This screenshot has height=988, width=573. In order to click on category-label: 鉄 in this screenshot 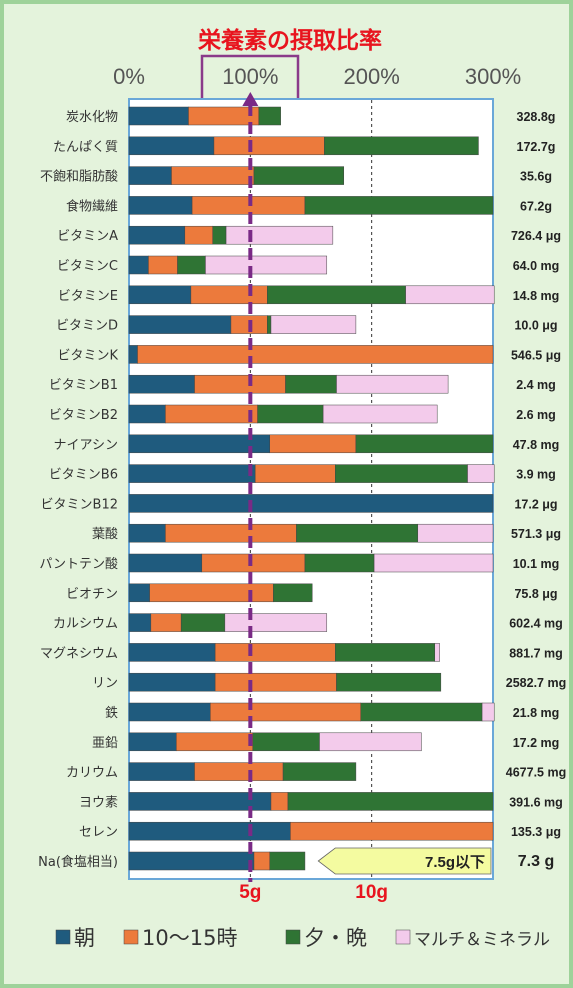, I will do `click(111, 713)`.